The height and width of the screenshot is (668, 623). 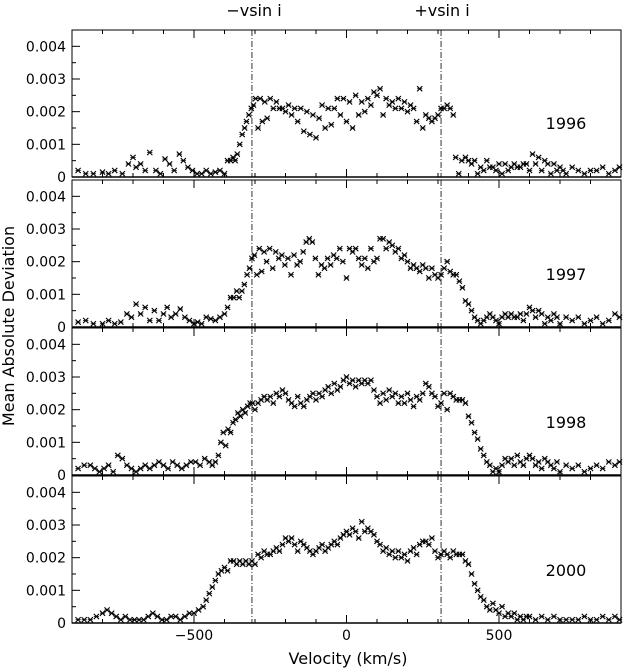 What do you see at coordinates (194, 636) in the screenshot?
I see `x-tick-label: −500` at bounding box center [194, 636].